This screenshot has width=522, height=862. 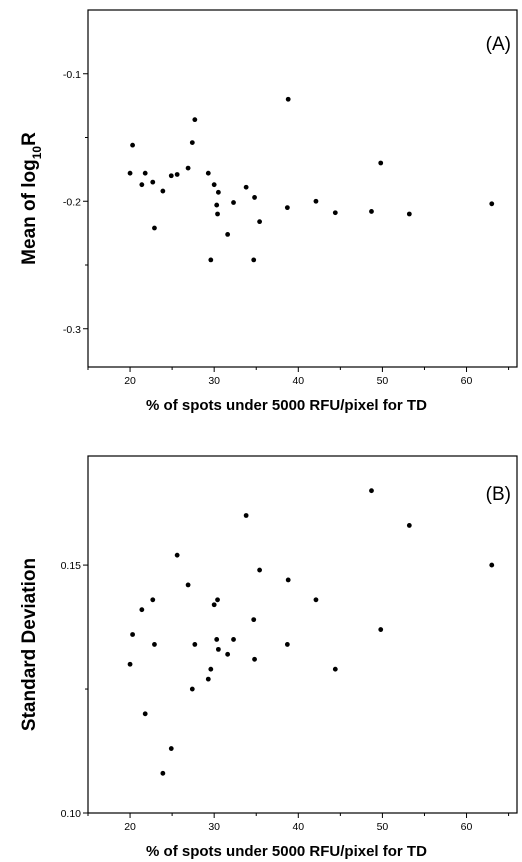 What do you see at coordinates (214, 827) in the screenshot?
I see `x-tick-label-b: 30` at bounding box center [214, 827].